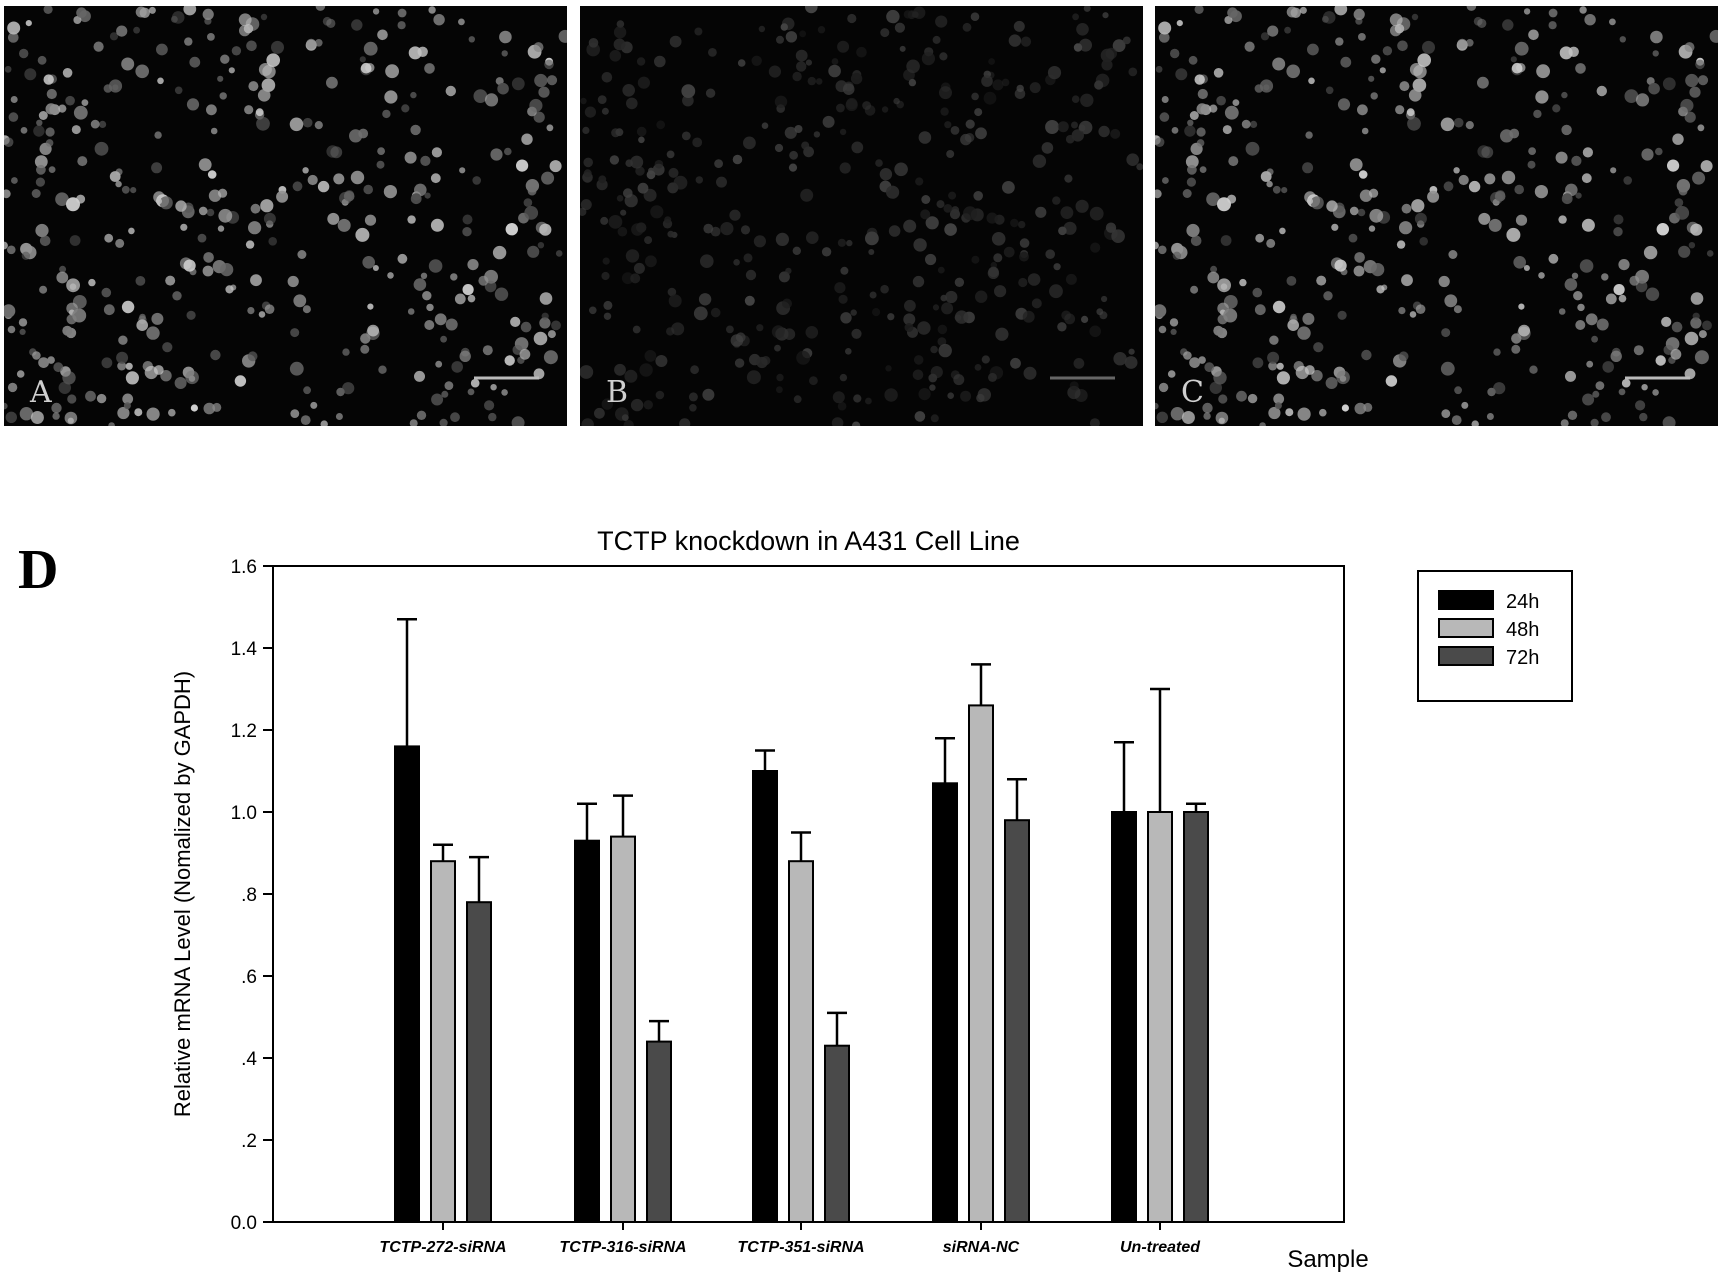 The width and height of the screenshot is (1718, 1274). Describe the element at coordinates (808, 541) in the screenshot. I see `chart-title: TCTP knockdown in A431 Cell Line` at that location.